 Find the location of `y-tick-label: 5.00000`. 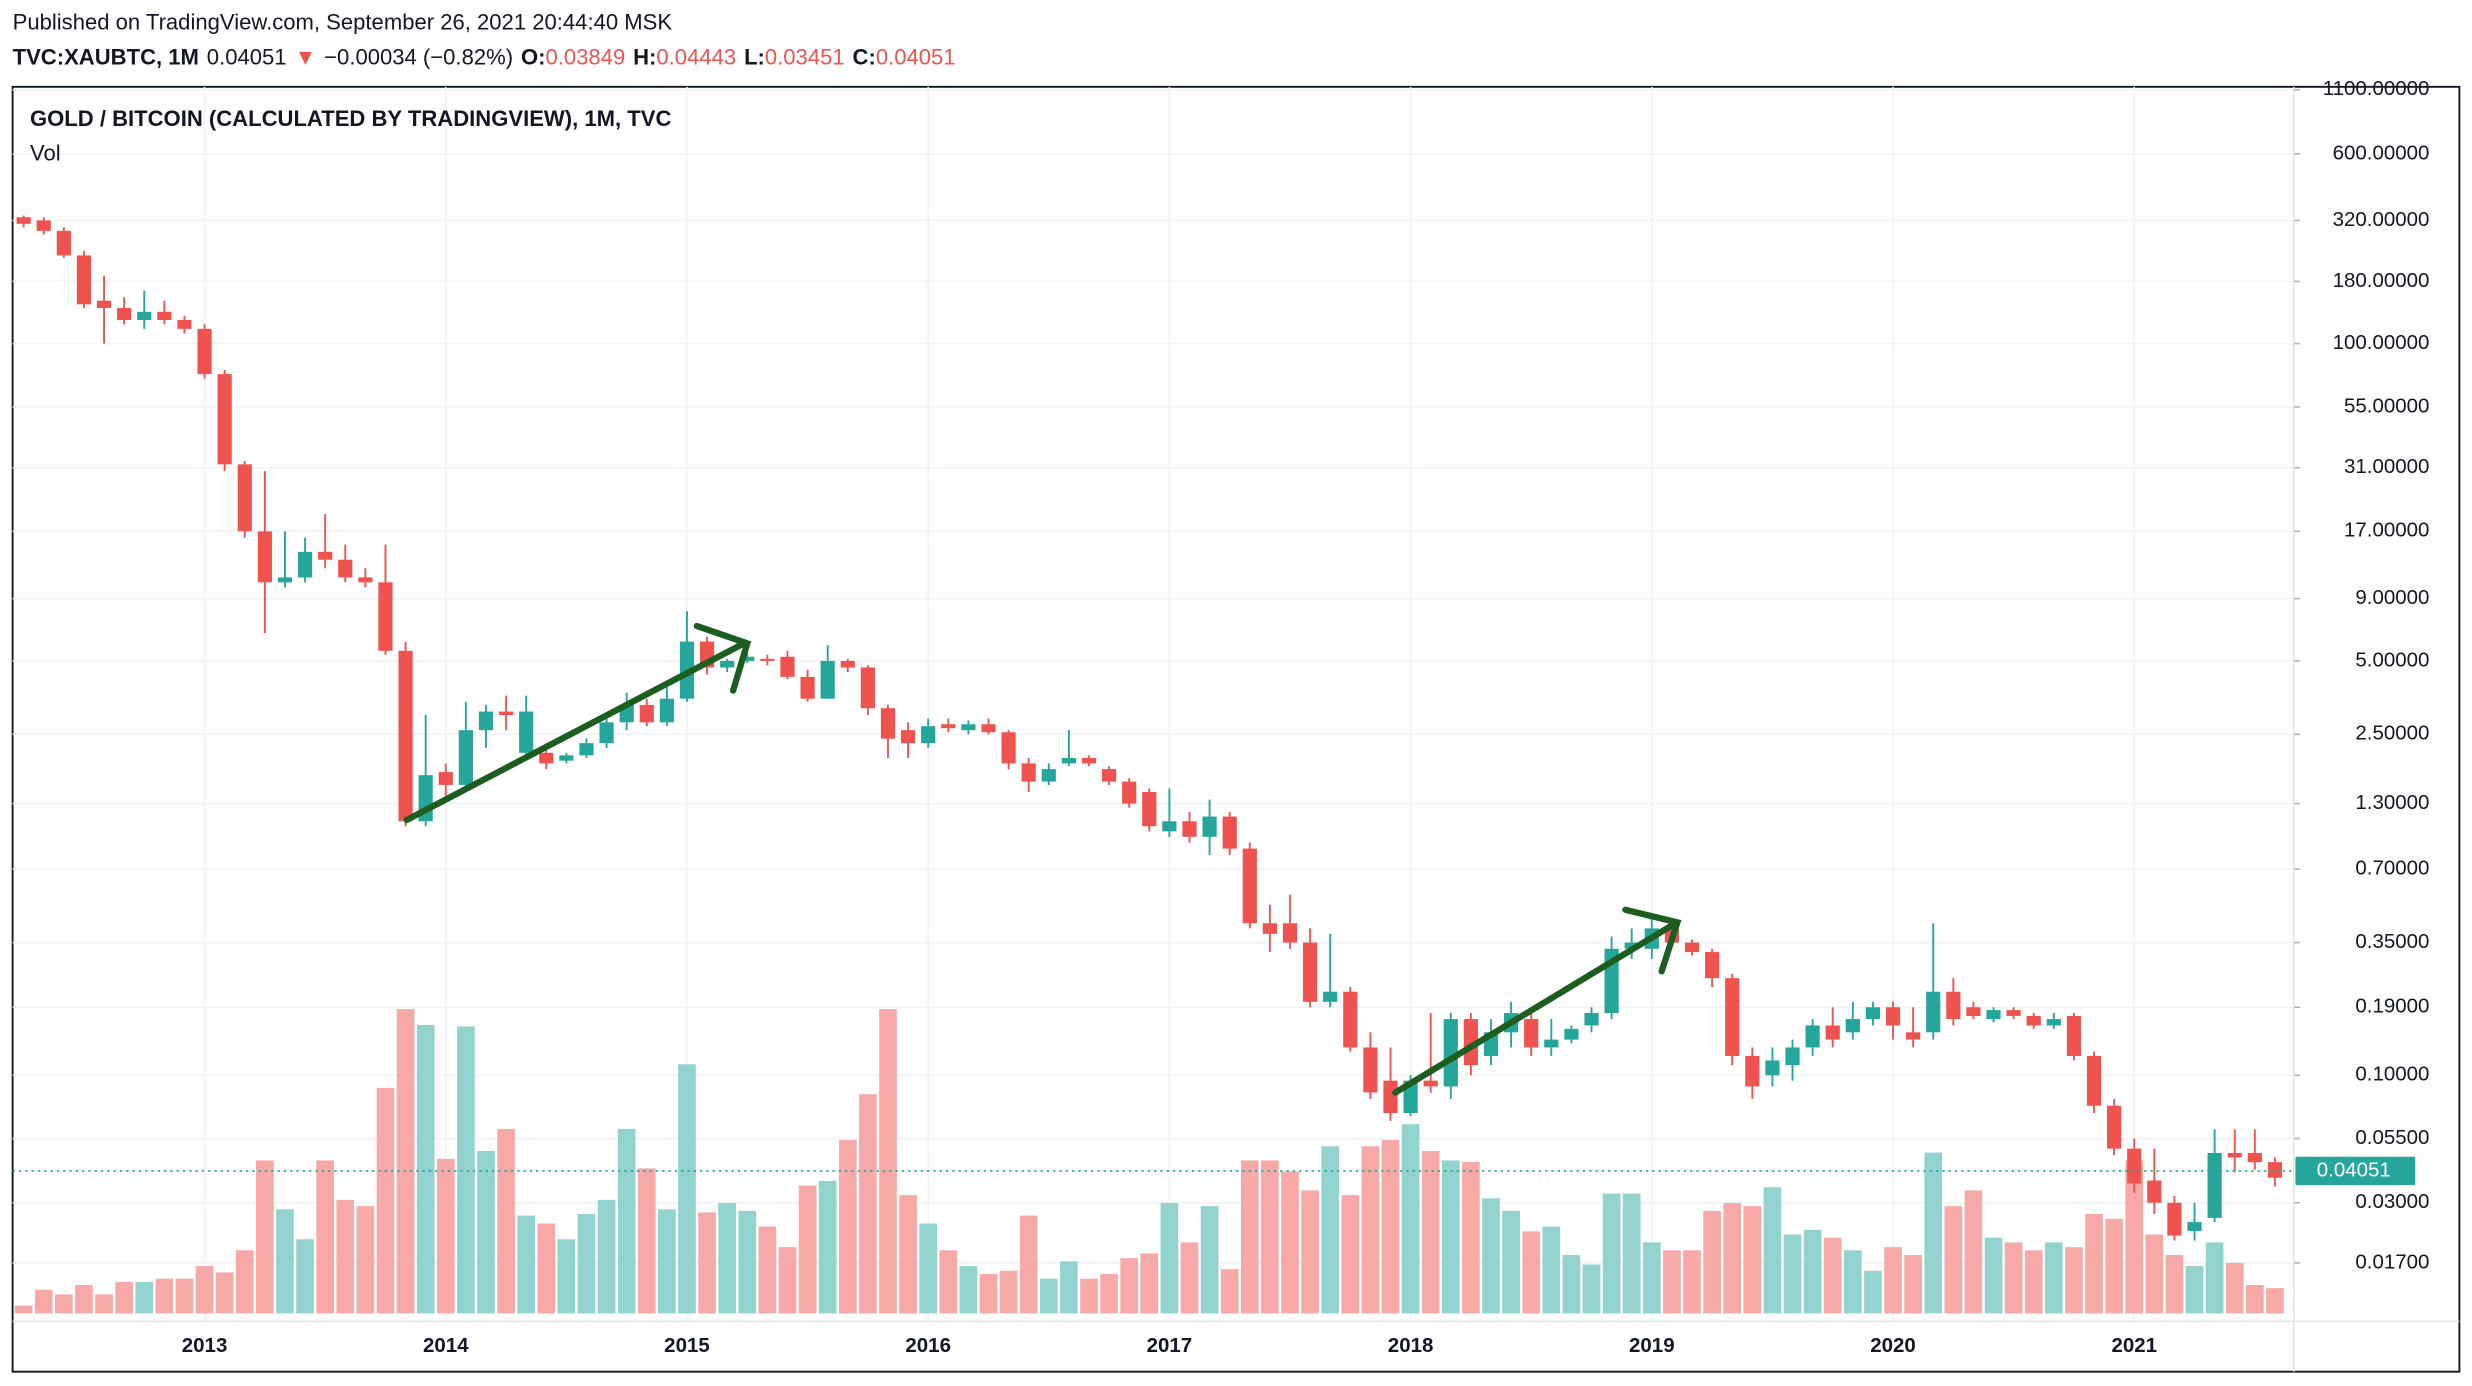

y-tick-label: 5.00000 is located at coordinates (2392, 659).